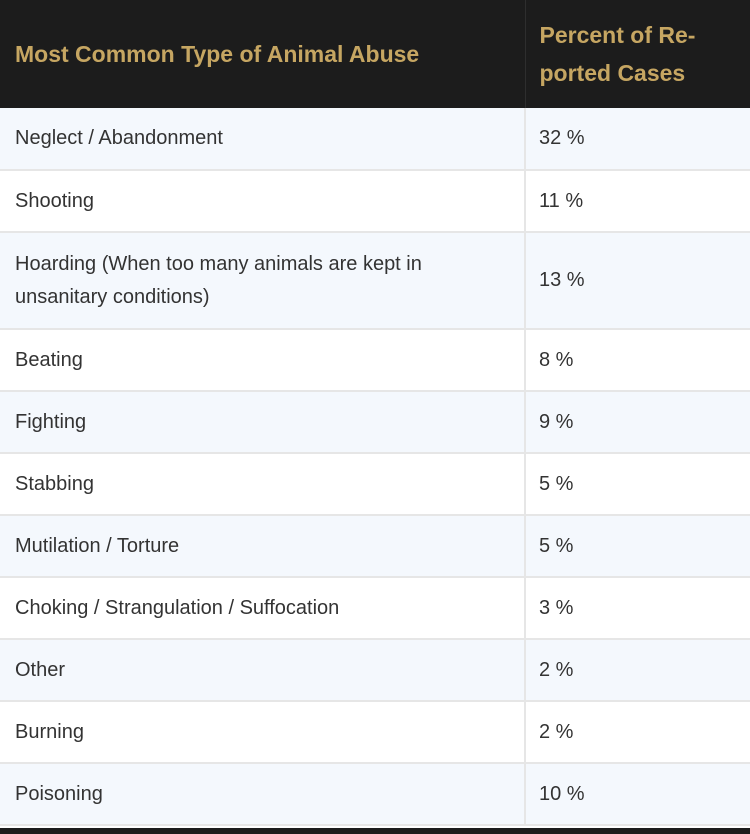  I want to click on percent-cell: 9 %, so click(637, 422).